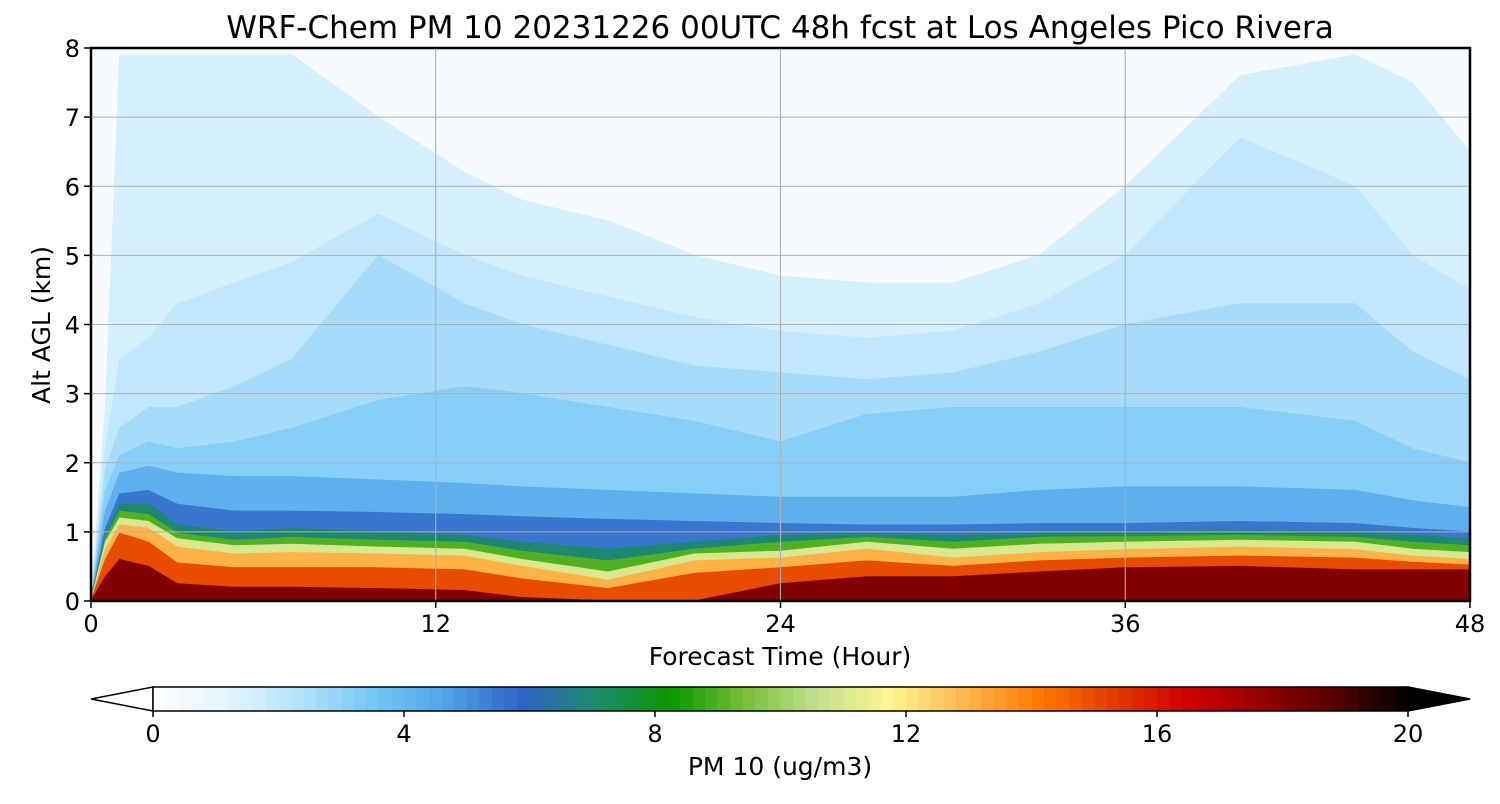 The width and height of the screenshot is (1500, 804). What do you see at coordinates (72, 602) in the screenshot?
I see `y-tick-label: 0` at bounding box center [72, 602].